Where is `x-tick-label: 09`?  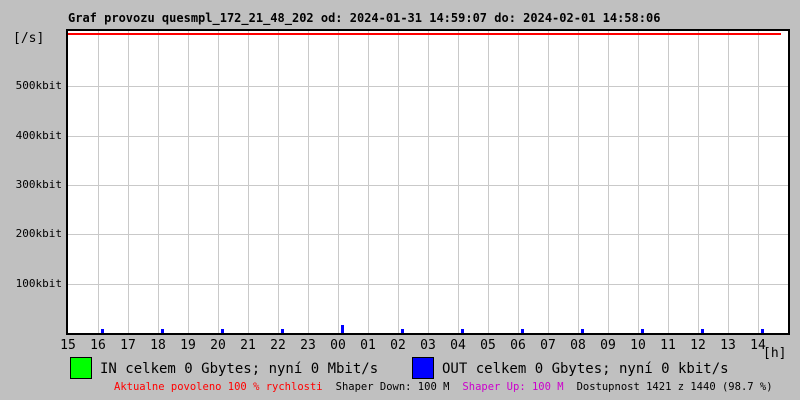 x-tick-label: 09 is located at coordinates (608, 345).